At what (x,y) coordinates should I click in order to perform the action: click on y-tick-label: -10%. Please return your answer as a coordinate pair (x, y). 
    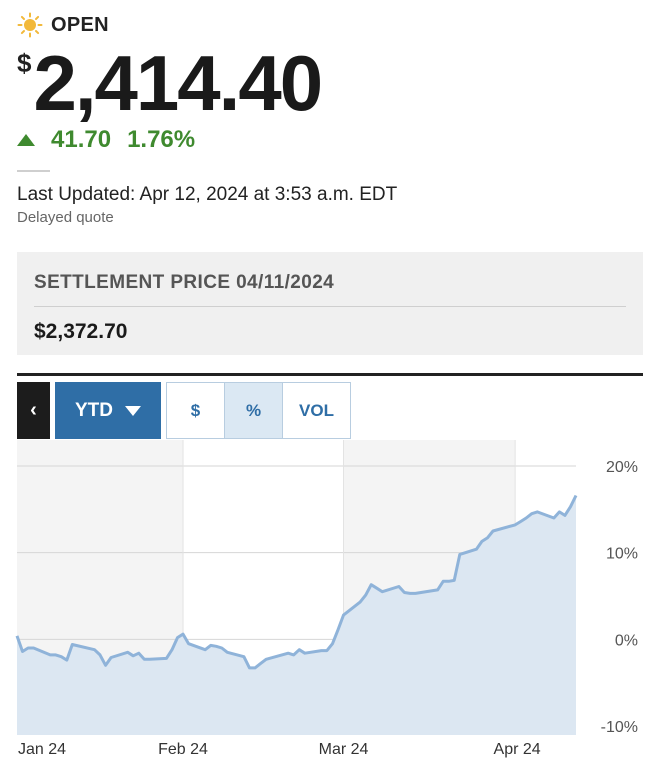
    Looking at the image, I should click on (619, 727).